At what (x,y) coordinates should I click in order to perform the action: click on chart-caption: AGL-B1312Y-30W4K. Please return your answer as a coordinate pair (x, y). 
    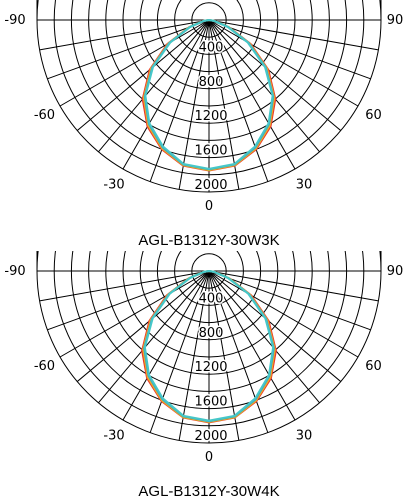
    Looking at the image, I should click on (209, 491).